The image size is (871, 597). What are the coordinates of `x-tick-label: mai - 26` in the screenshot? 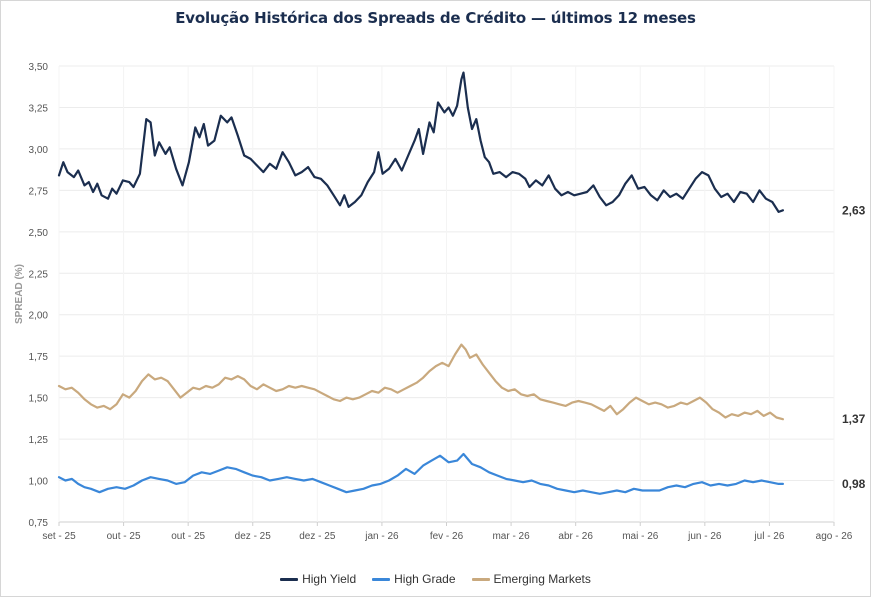 It's located at (640, 536).